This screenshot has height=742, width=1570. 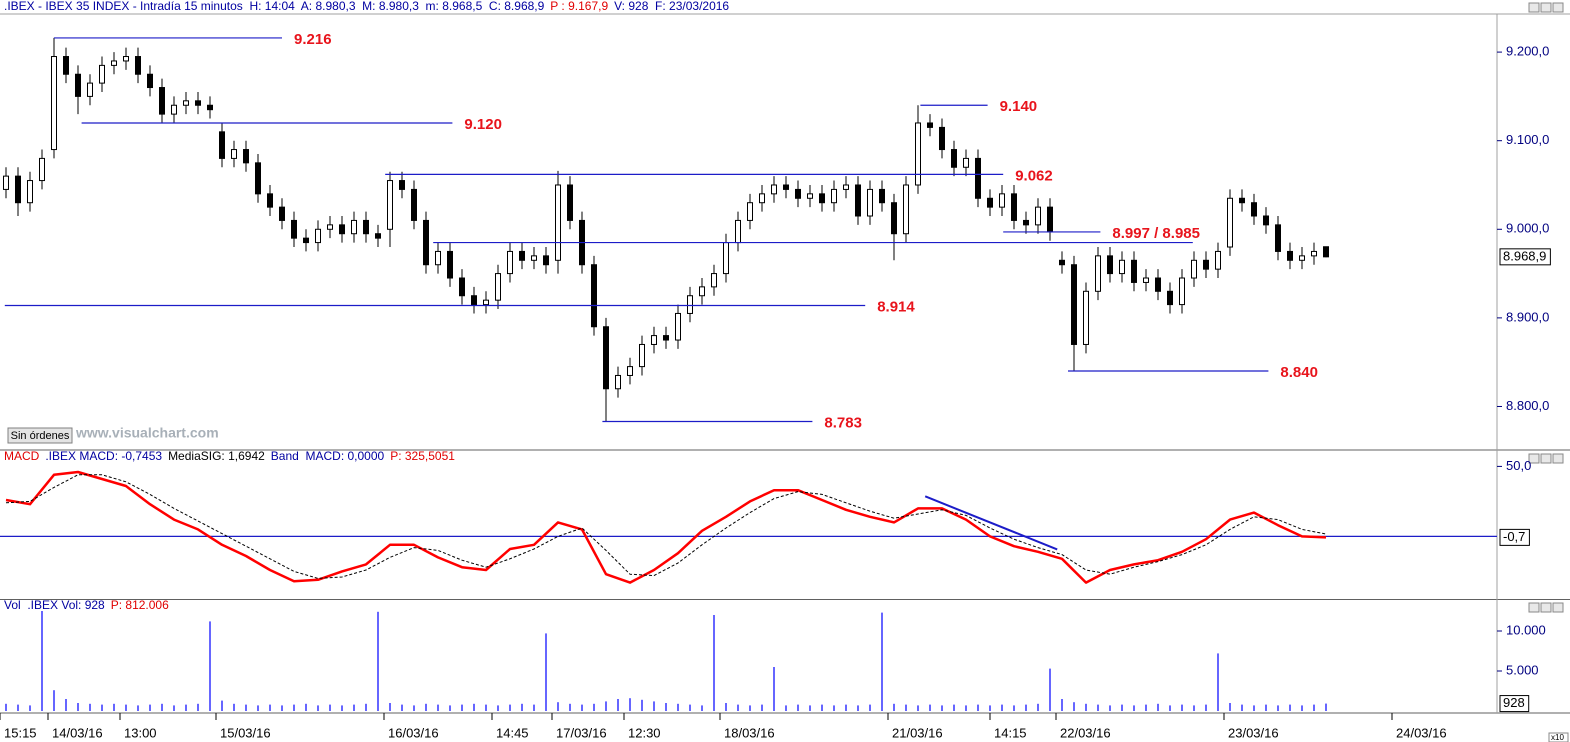 What do you see at coordinates (666, 526) in the screenshot?
I see `indicator-line` at bounding box center [666, 526].